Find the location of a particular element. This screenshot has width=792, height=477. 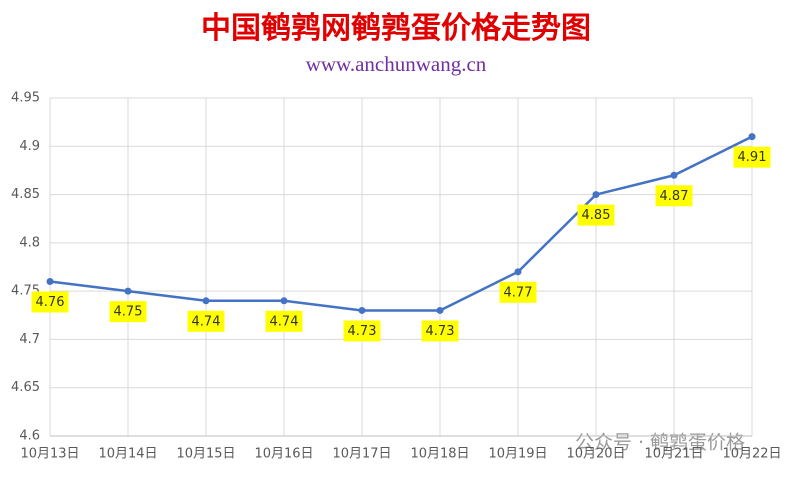

data-label: 4.76 is located at coordinates (50, 302).